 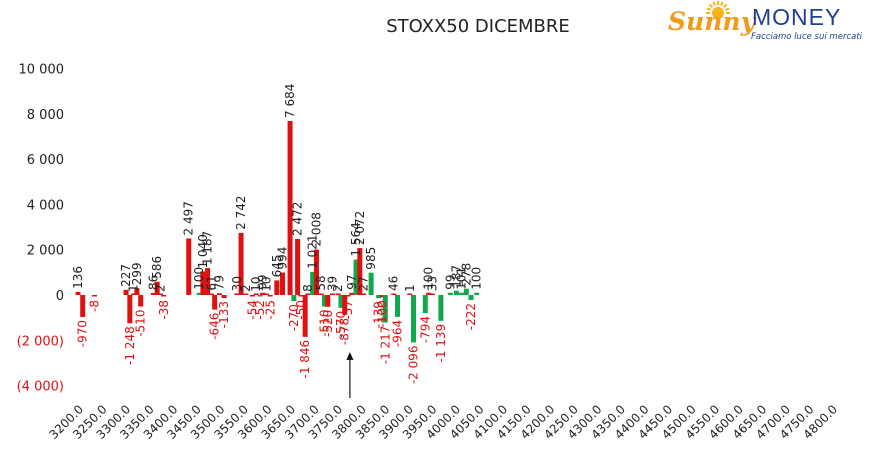 What do you see at coordinates (219, 282) in the screenshot?
I see `bar-data-label: 79` at bounding box center [219, 282].